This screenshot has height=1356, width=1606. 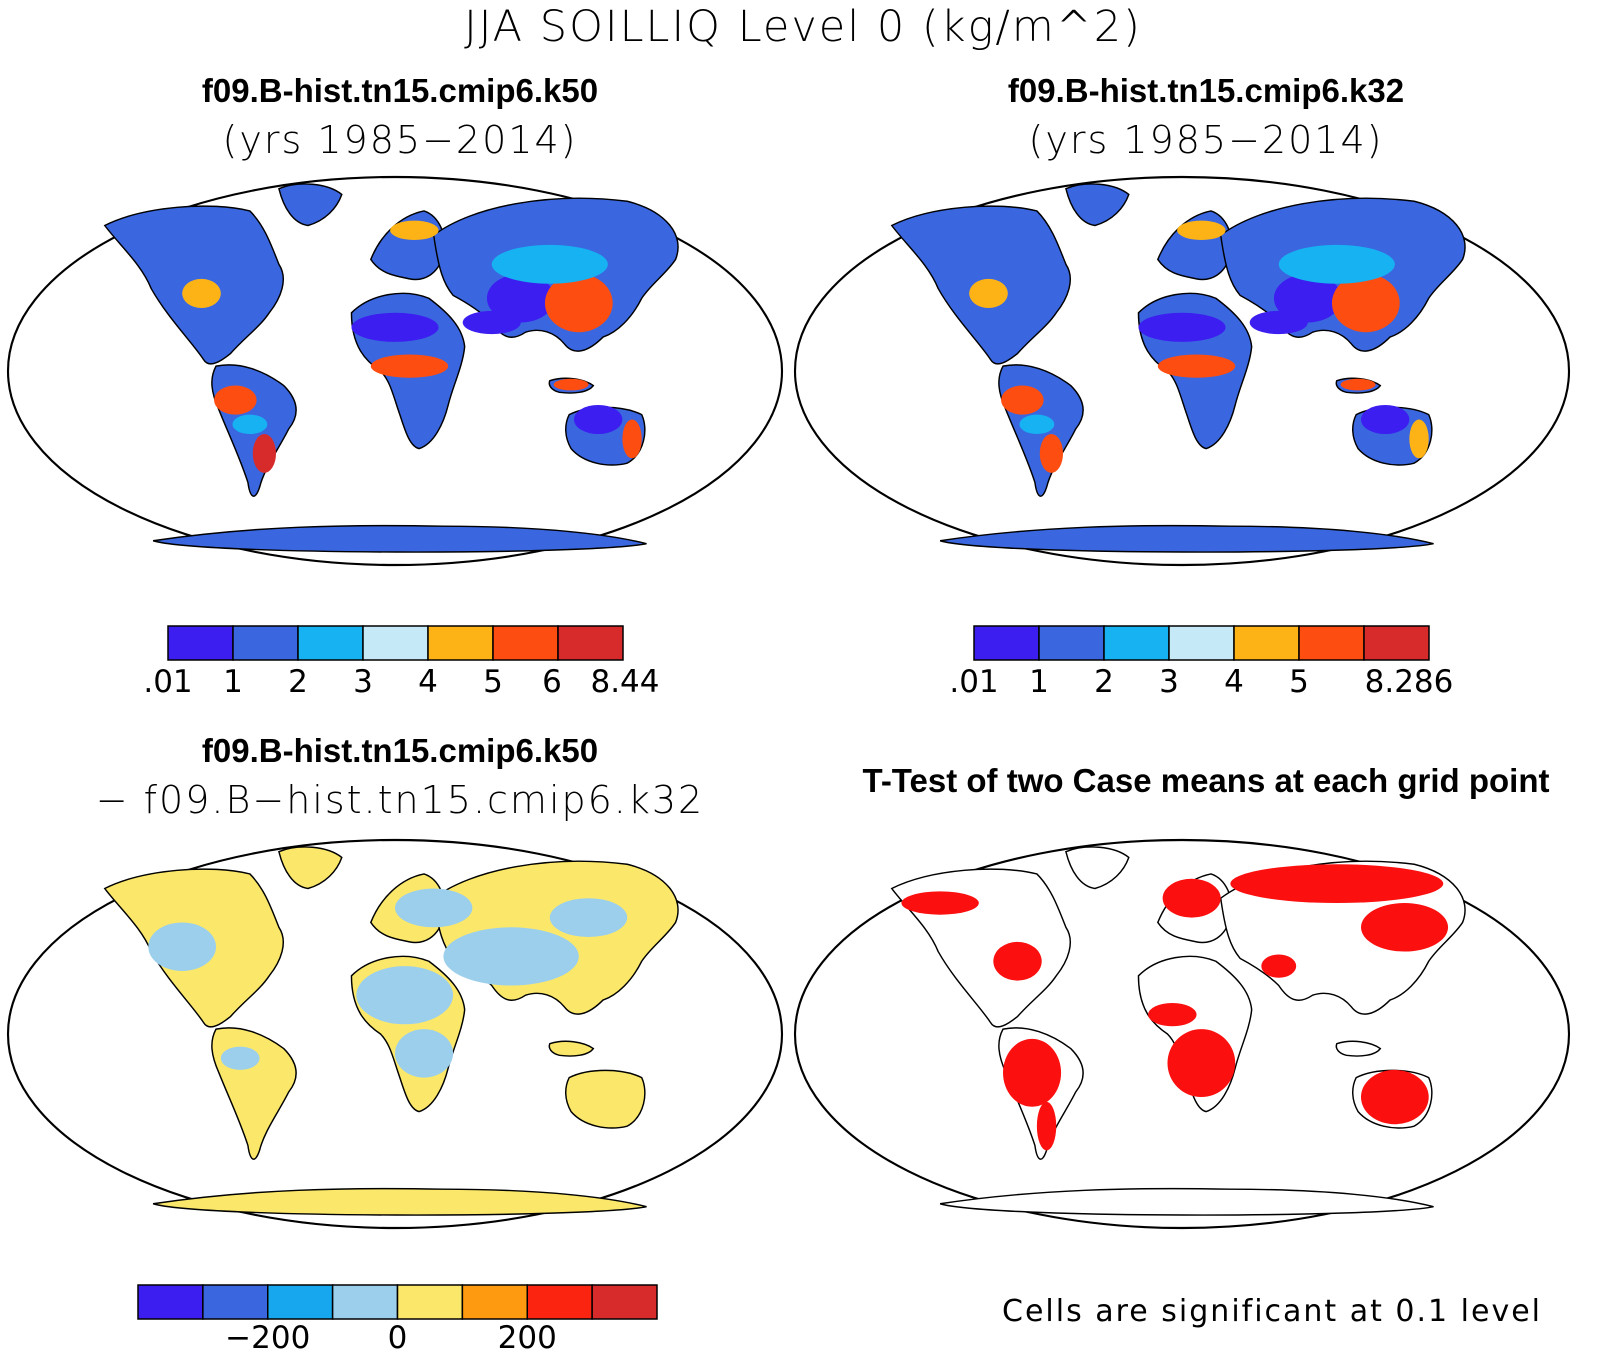 What do you see at coordinates (400, 750) in the screenshot?
I see `panel-diff-title: f09.B-hist.tn15.cmip6.k50` at bounding box center [400, 750].